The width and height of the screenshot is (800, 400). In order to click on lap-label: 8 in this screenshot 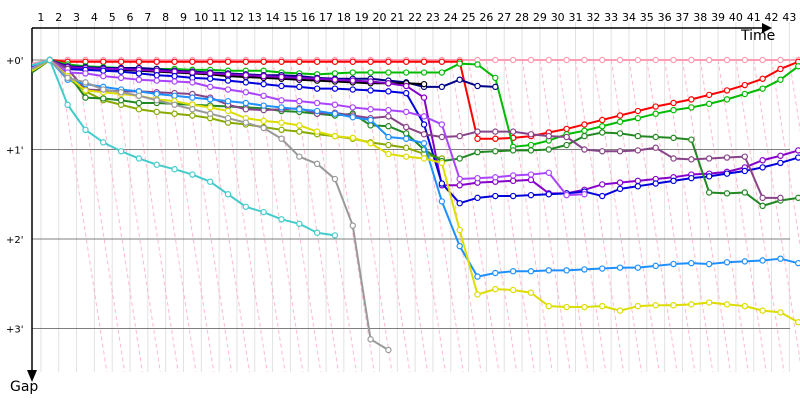, I will do `click(165, 17)`.